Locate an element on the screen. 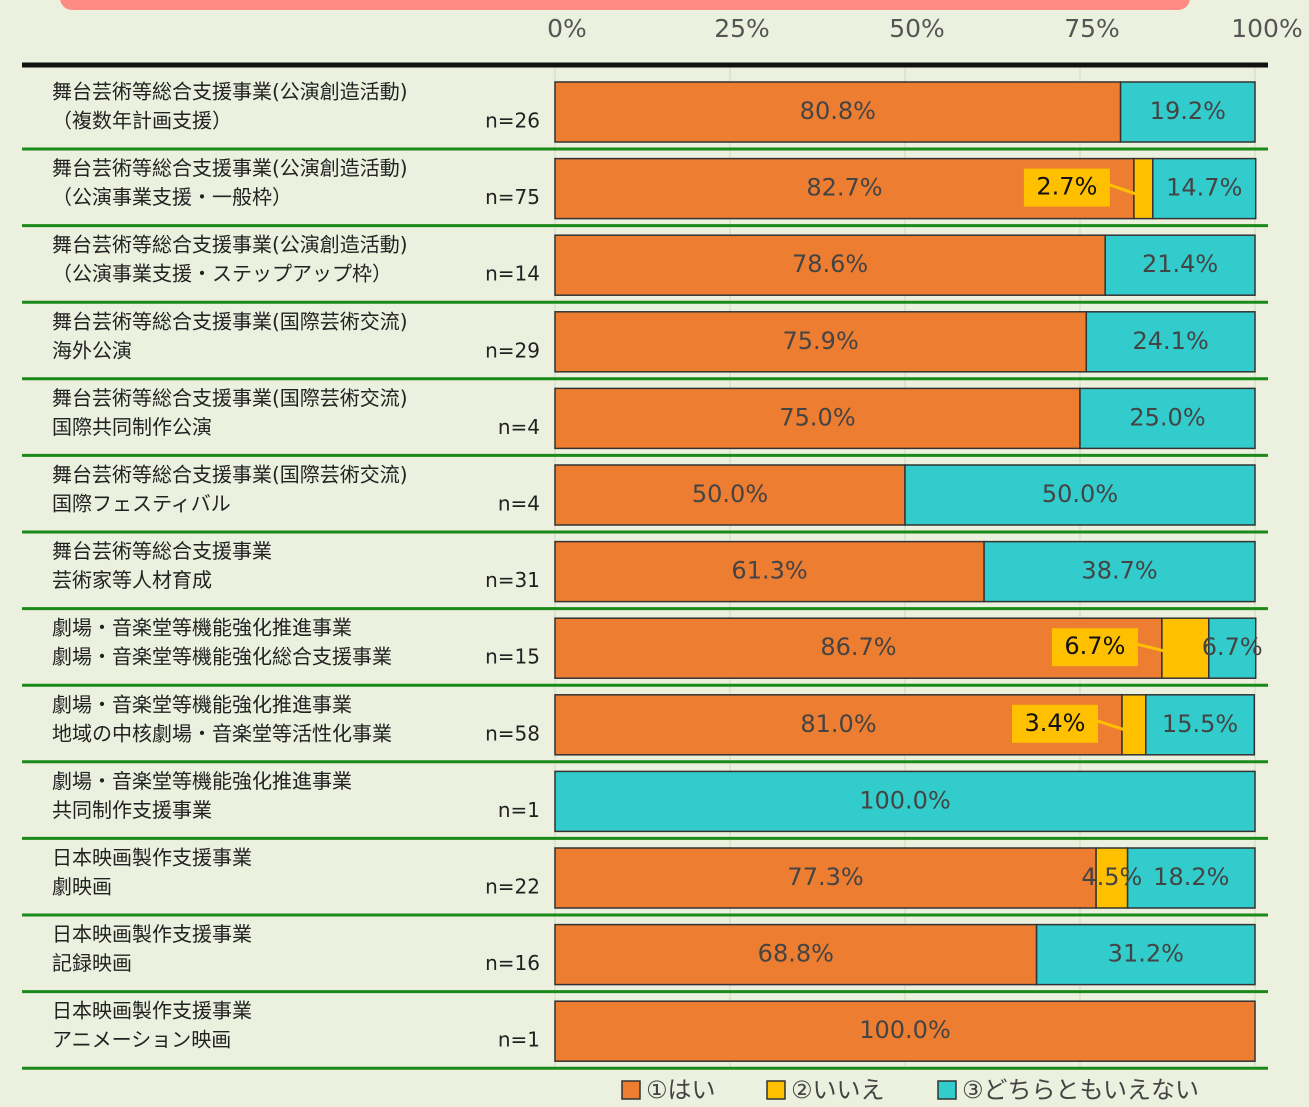 This screenshot has height=1107, width=1309. value-label: 15.5% is located at coordinates (1200, 724).